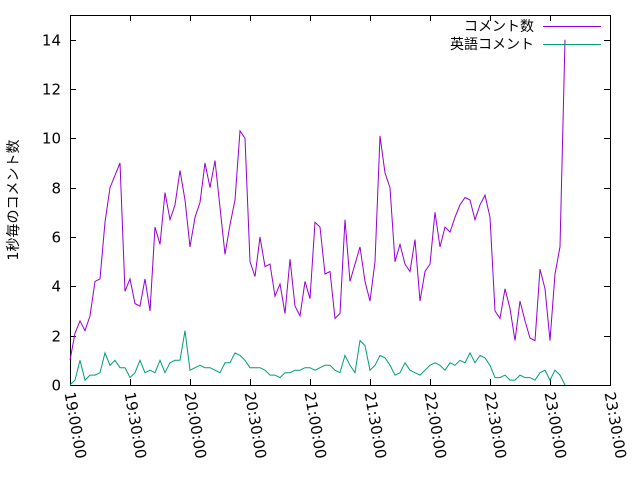 The width and height of the screenshot is (640, 480). What do you see at coordinates (75, 425) in the screenshot?
I see `x-tick-label: 19:00:00` at bounding box center [75, 425].